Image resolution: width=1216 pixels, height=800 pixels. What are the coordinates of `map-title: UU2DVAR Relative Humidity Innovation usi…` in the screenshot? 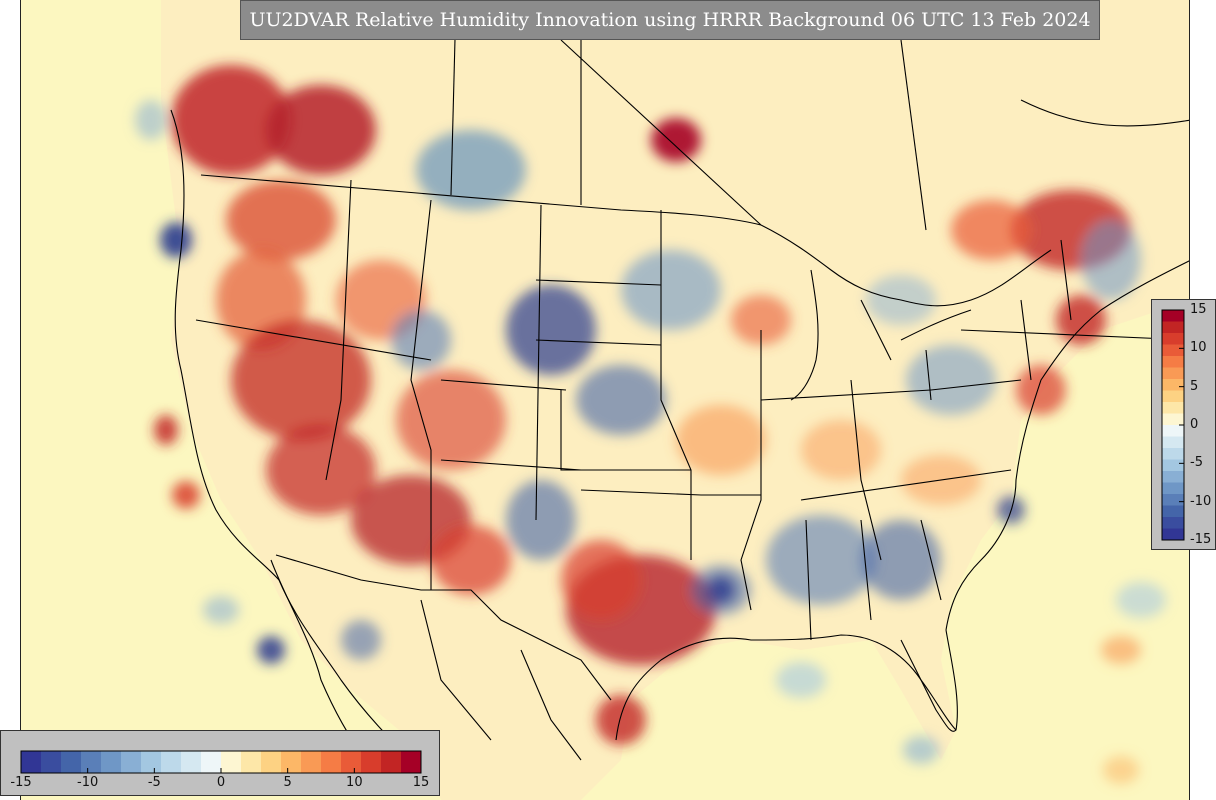 It's located at (670, 20).